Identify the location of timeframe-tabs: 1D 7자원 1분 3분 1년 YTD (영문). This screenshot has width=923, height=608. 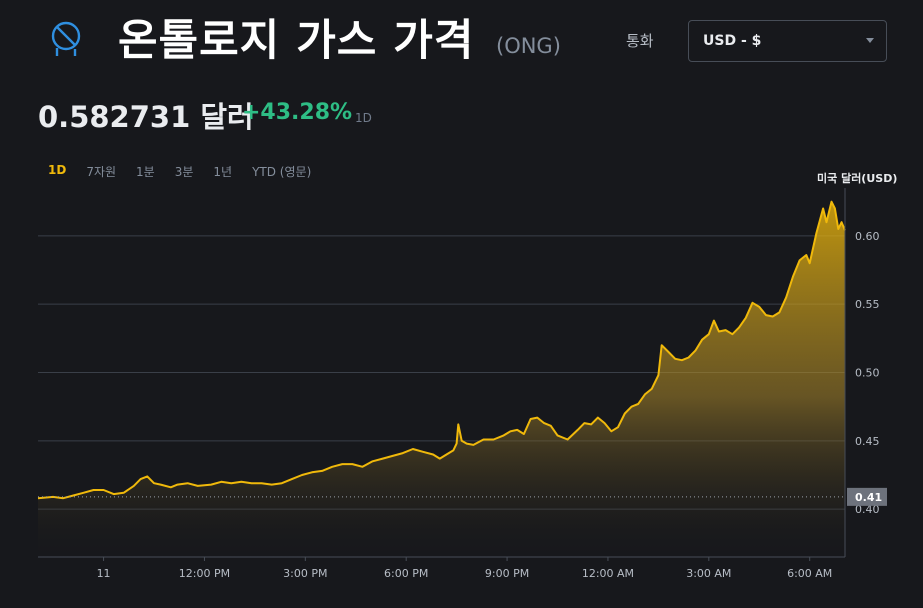
(189, 171).